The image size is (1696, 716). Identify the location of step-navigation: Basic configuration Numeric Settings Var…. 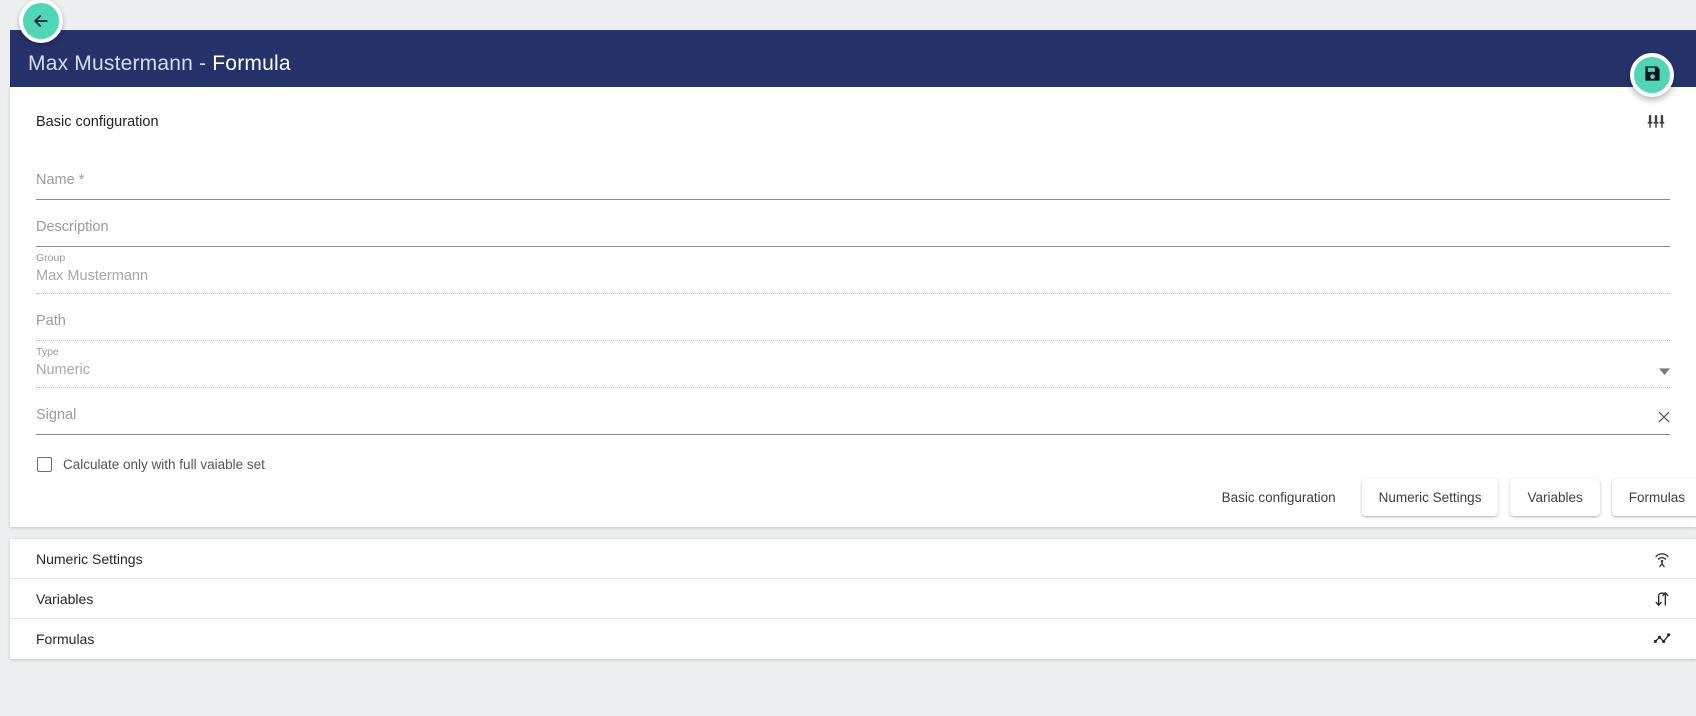
(853, 497).